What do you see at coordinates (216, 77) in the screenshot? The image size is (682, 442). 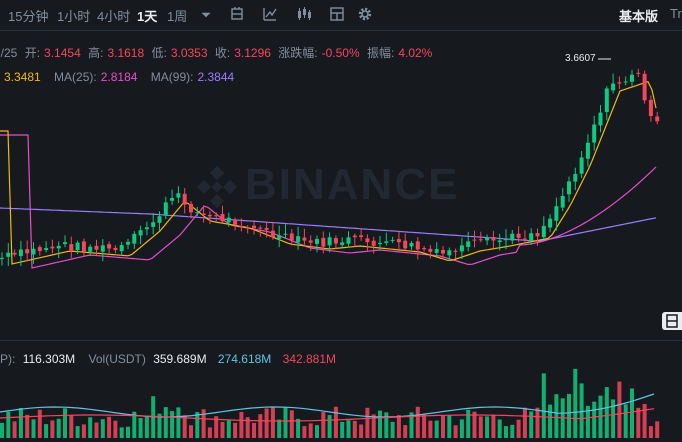 I see `ma99-value: 2.3844` at bounding box center [216, 77].